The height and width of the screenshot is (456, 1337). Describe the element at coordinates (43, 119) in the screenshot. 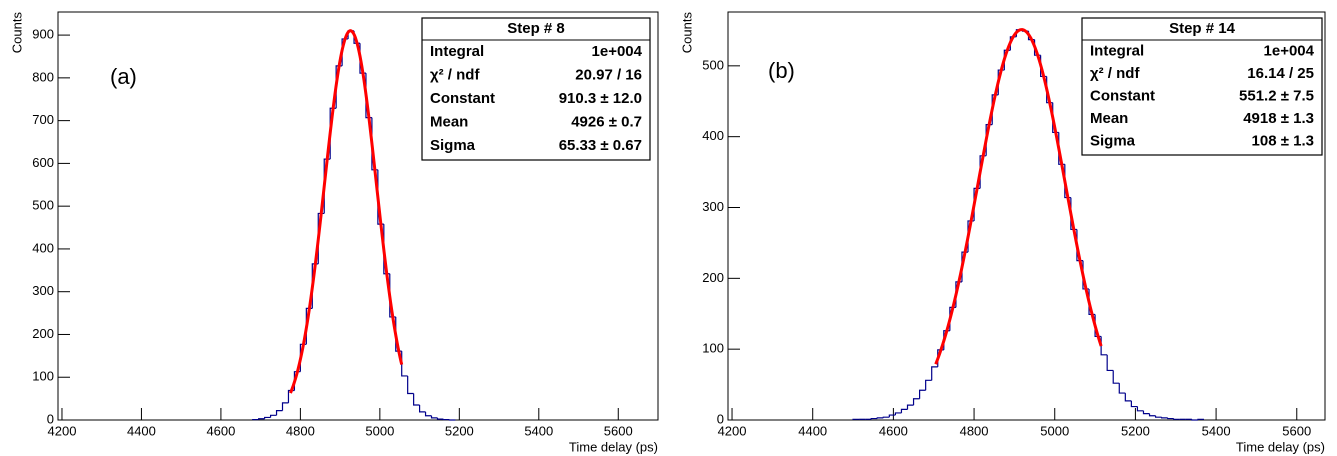

I see `y-tick-label: 700` at that location.